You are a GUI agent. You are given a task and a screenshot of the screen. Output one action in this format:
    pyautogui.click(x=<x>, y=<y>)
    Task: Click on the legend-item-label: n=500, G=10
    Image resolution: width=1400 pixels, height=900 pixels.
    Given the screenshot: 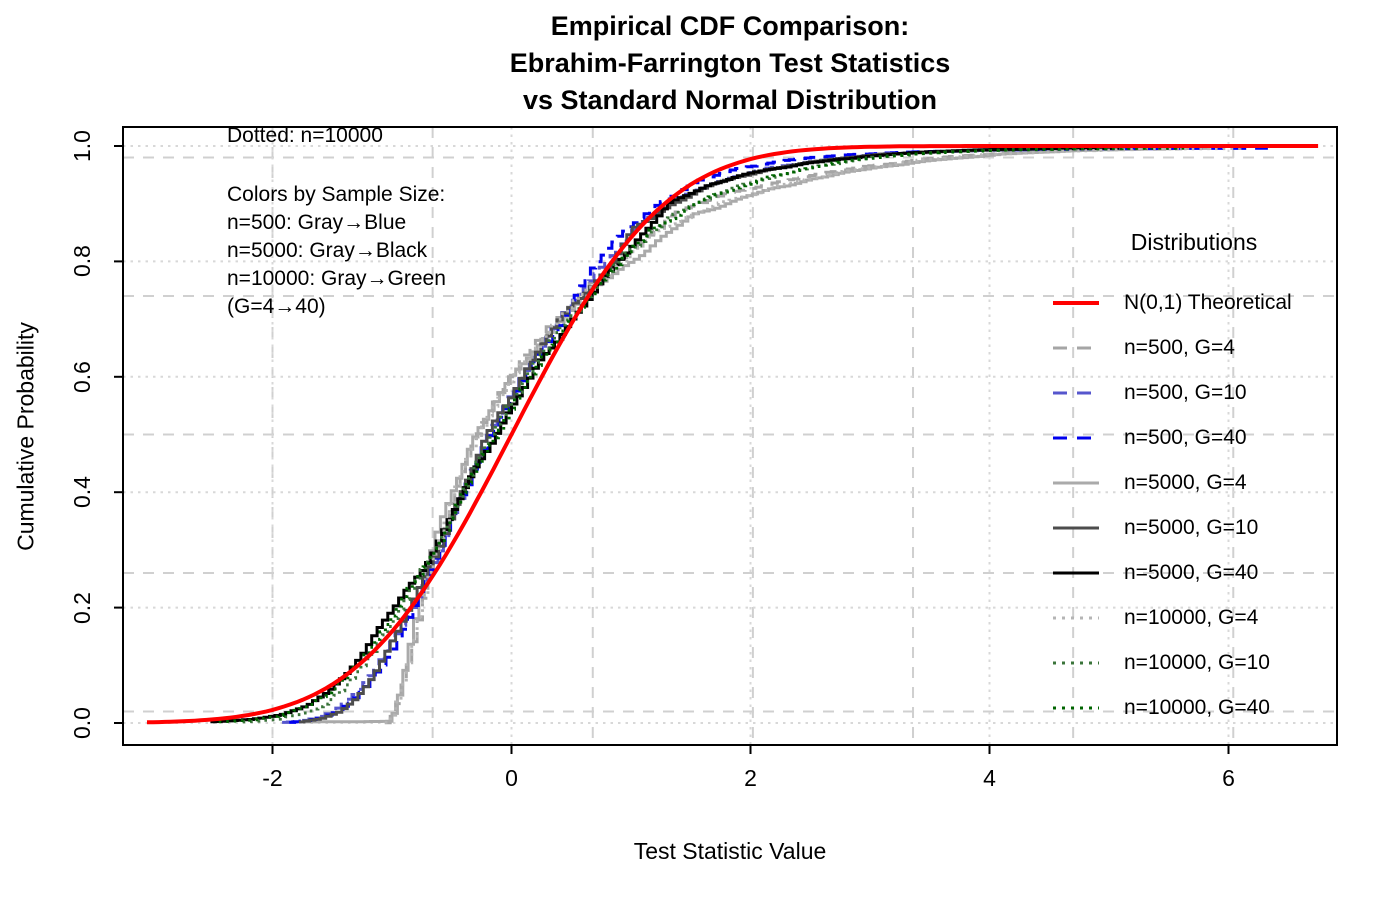 What is the action you would take?
    pyautogui.click(x=1185, y=392)
    